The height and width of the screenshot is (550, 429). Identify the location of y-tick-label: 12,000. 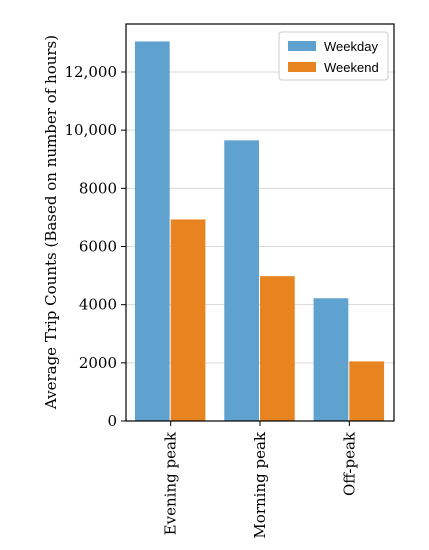
(91, 72).